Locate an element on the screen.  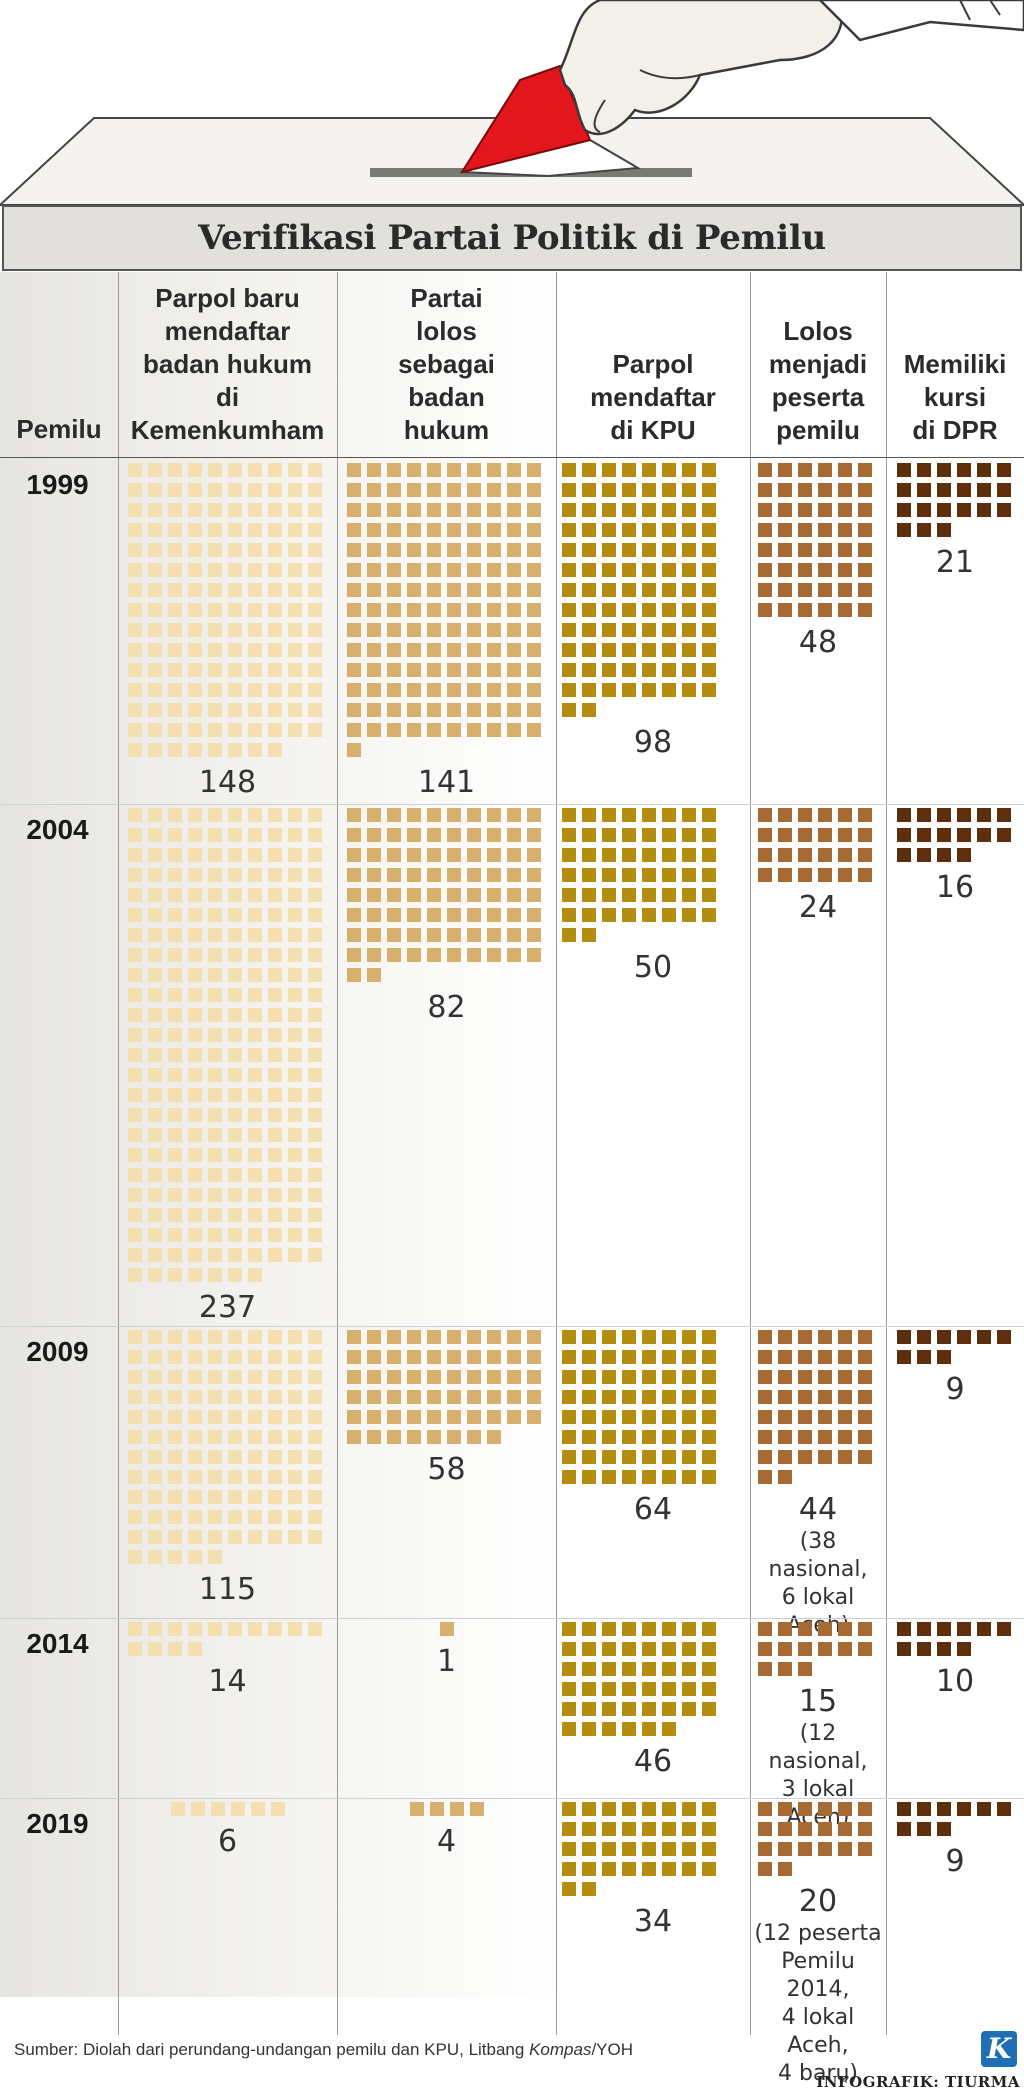
year-label: 1999 is located at coordinates (57, 484).